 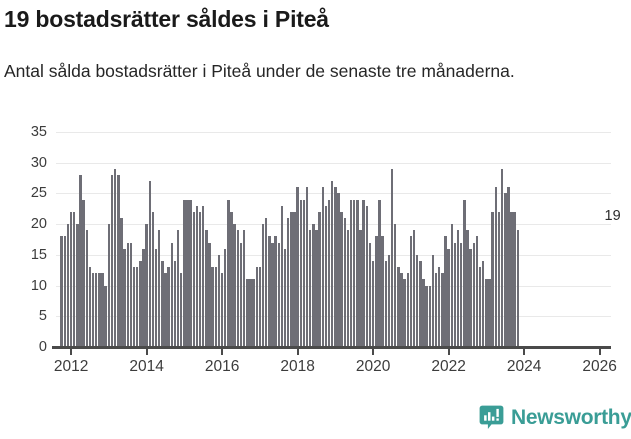 What do you see at coordinates (612, 216) in the screenshot?
I see `highlight-value-label: 19` at bounding box center [612, 216].